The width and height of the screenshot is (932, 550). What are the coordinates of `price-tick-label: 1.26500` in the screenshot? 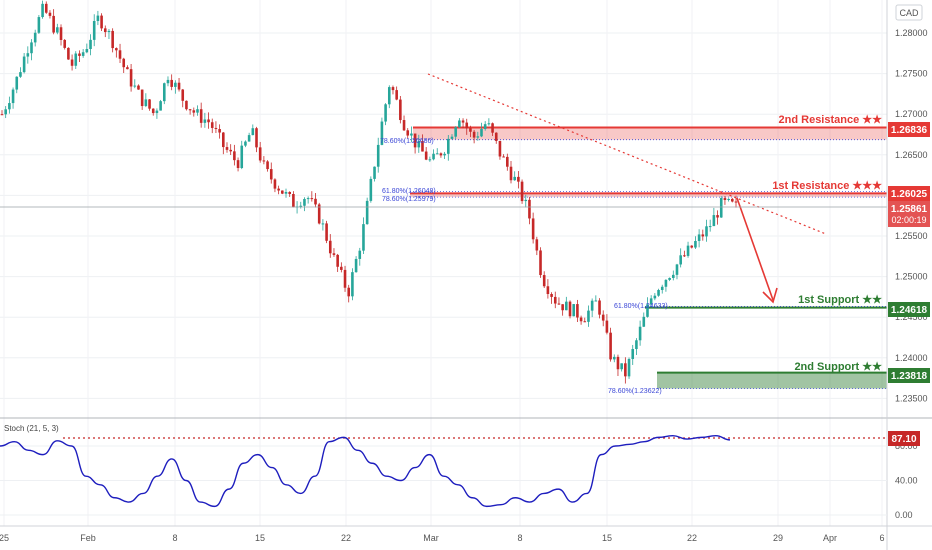 It's located at (911, 155).